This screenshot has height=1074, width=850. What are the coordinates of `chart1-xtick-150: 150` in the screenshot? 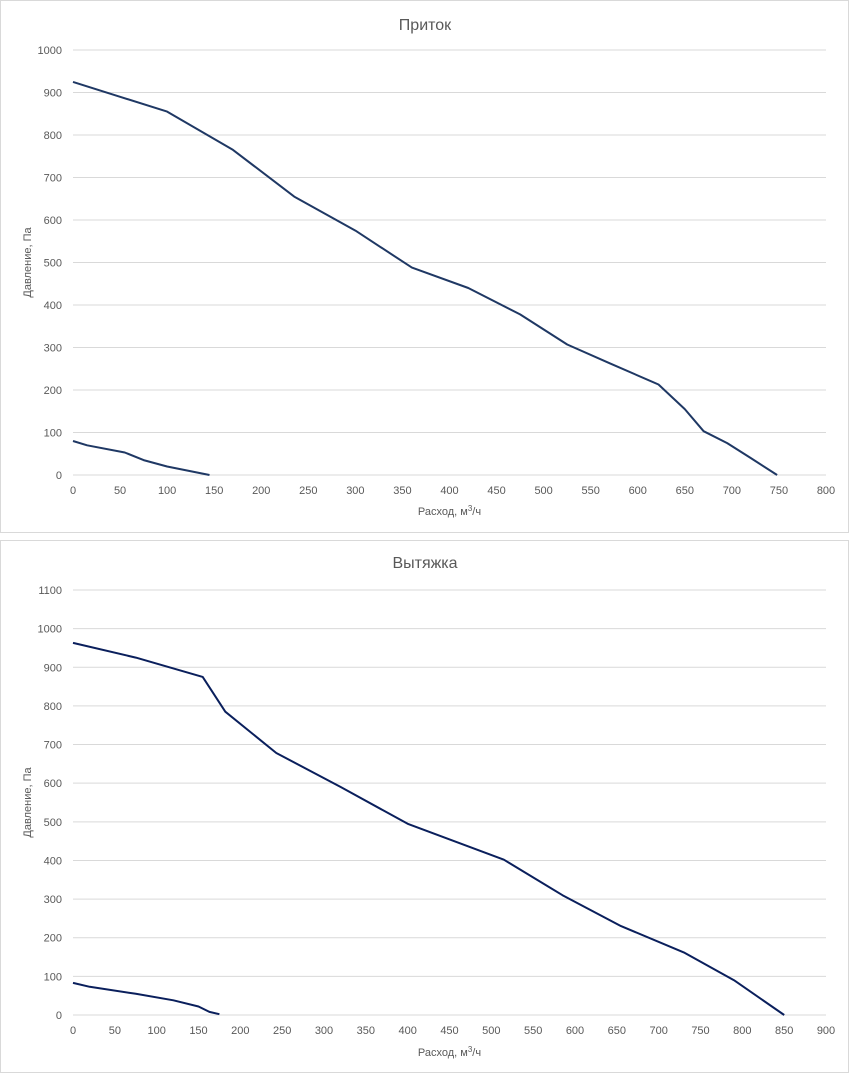 It's located at (214, 491).